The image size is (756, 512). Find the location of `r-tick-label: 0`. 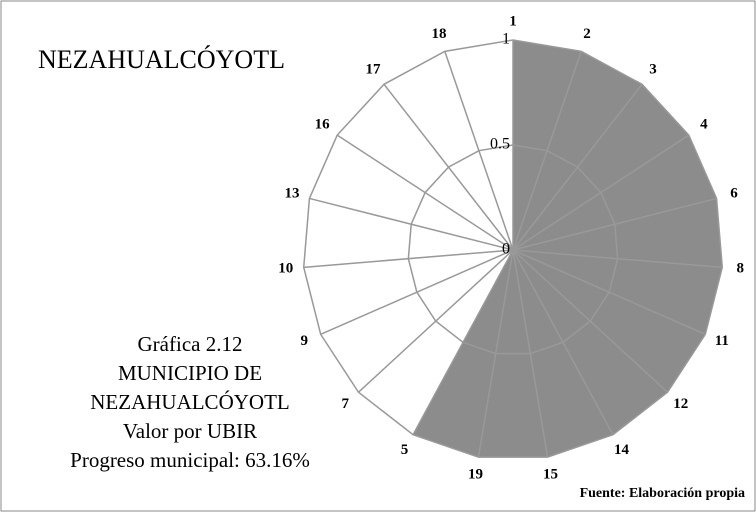

r-tick-label: 0 is located at coordinates (506, 249).